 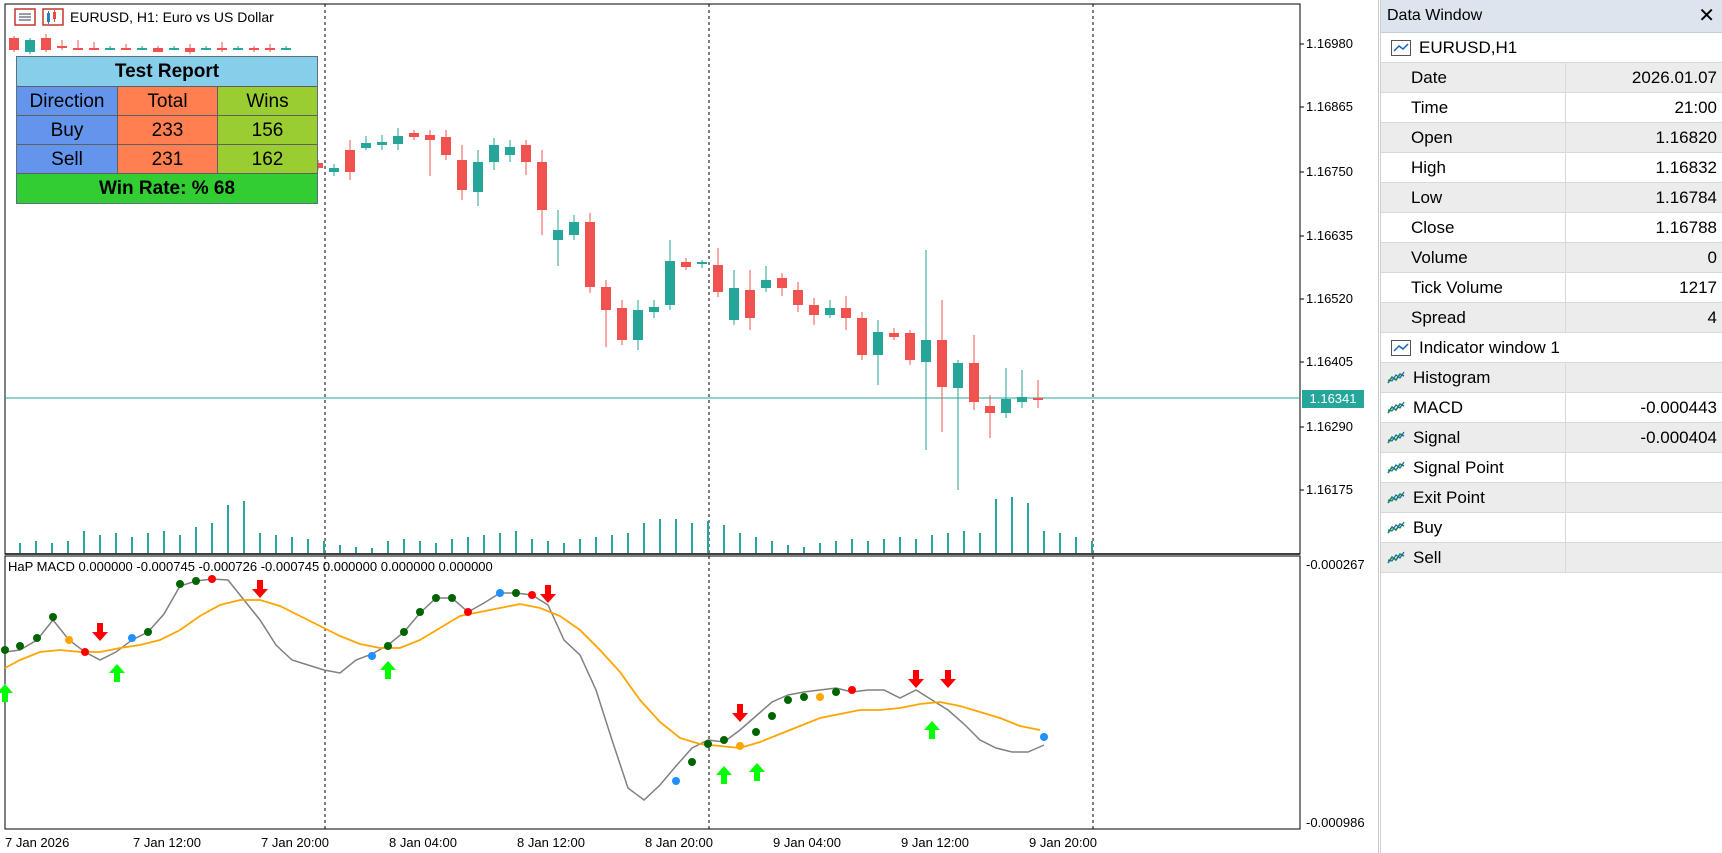 What do you see at coordinates (1329, 361) in the screenshot?
I see `price-axis-label: 1.16405` at bounding box center [1329, 361].